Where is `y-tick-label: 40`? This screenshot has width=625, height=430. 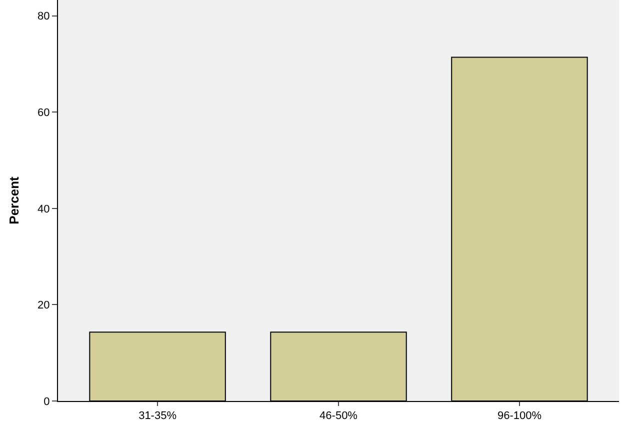 y-tick-label: 40 is located at coordinates (44, 209).